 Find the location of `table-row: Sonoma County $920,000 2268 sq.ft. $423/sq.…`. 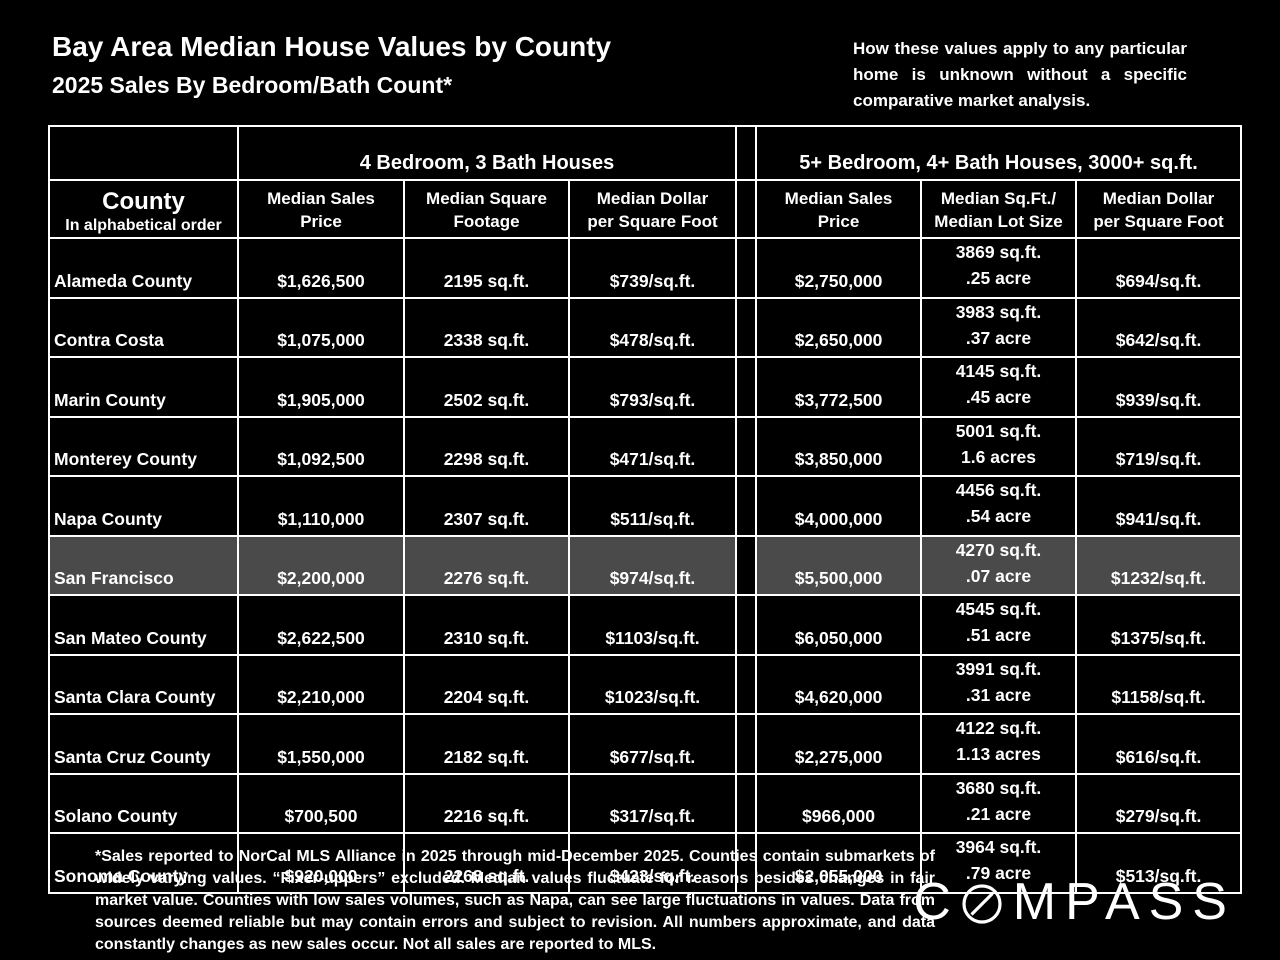

table-row: Sonoma County $920,000 2268 sq.ft. $423/sq.… is located at coordinates (645, 863).